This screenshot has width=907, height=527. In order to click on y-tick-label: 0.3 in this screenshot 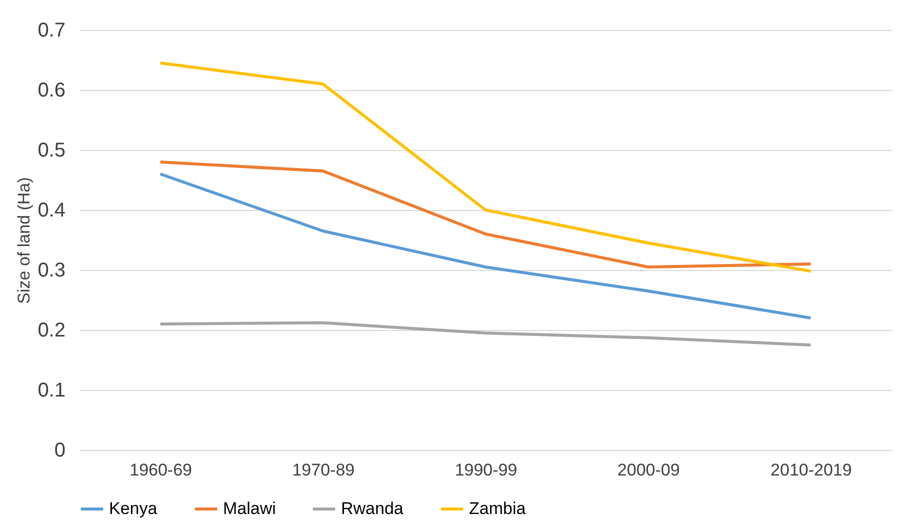, I will do `click(52, 271)`.